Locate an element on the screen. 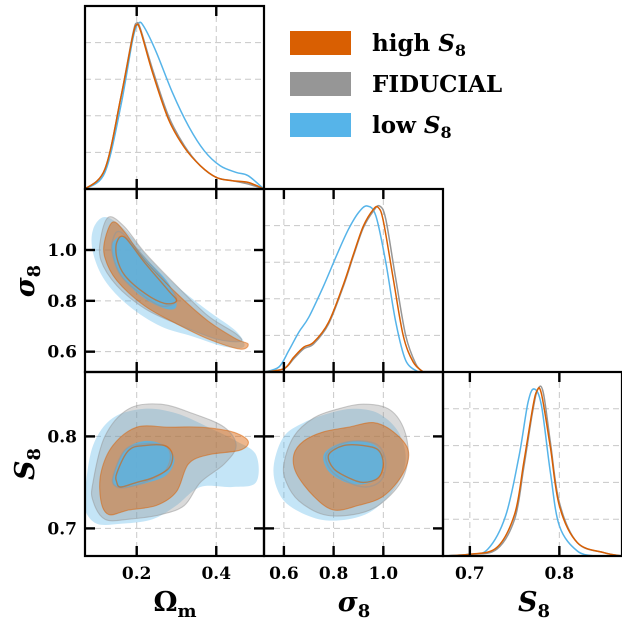 This screenshot has height=618, width=622. marginal-panel-Om is located at coordinates (174, 105).